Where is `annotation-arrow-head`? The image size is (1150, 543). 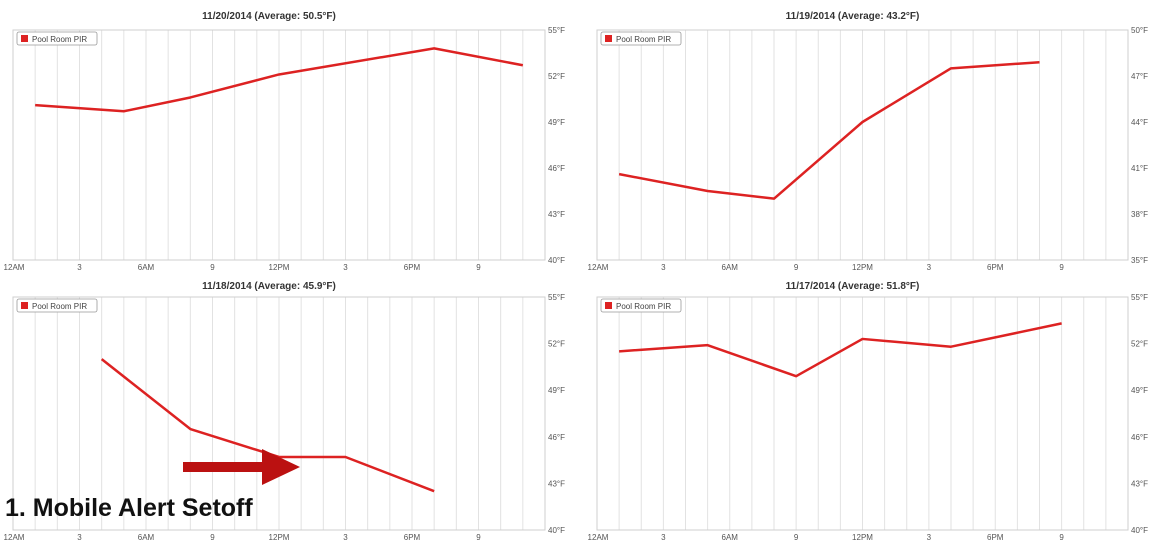
annotation-arrow-head is located at coordinates (281, 467).